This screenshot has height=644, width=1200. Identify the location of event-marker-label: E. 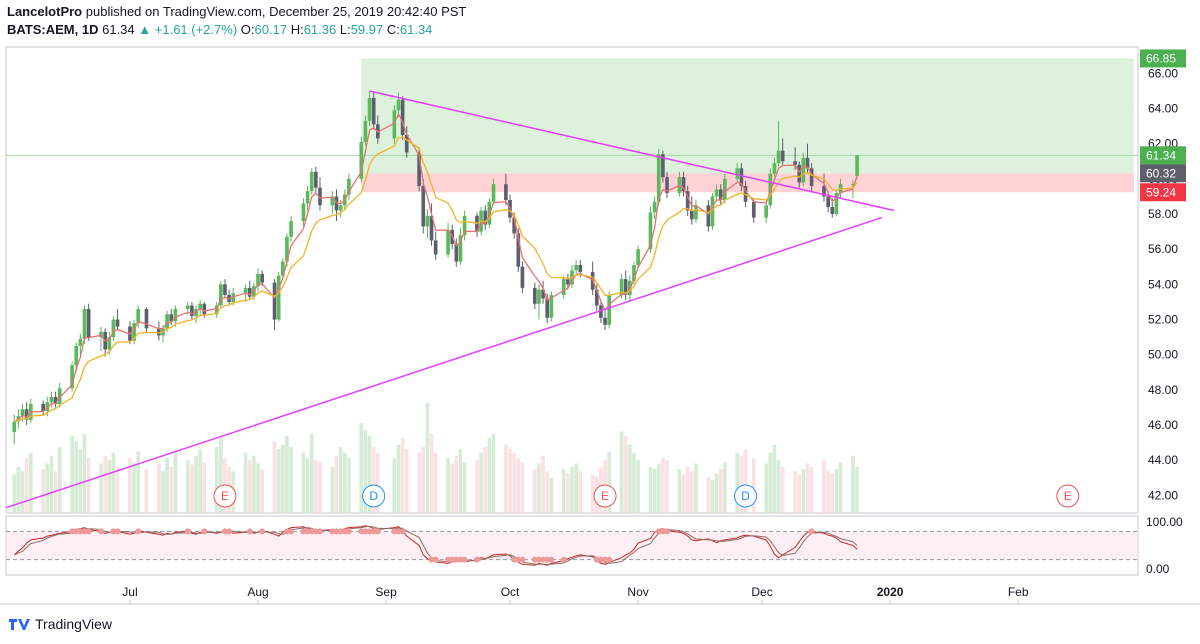
(605, 496).